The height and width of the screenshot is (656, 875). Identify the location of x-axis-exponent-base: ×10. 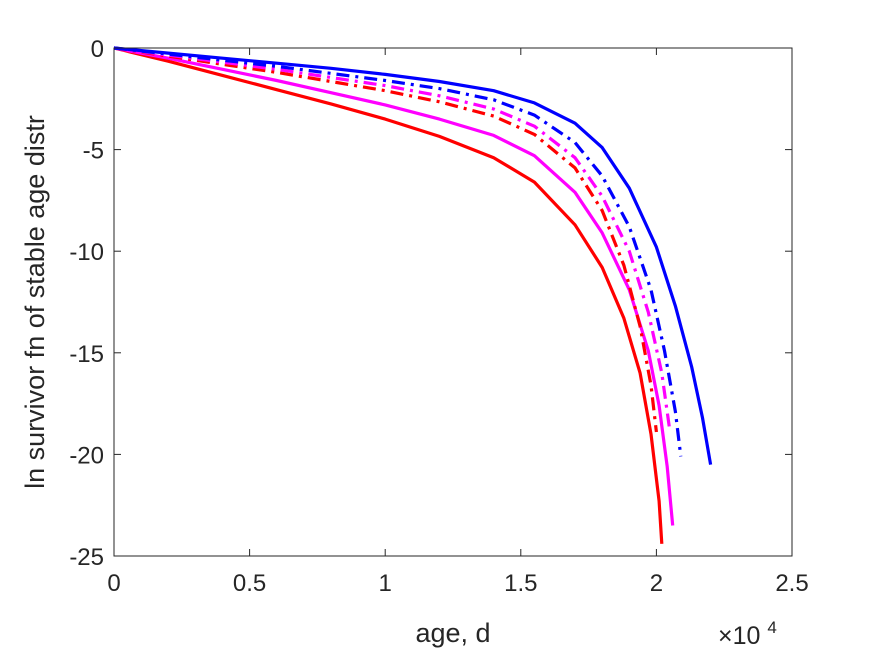
(739, 636).